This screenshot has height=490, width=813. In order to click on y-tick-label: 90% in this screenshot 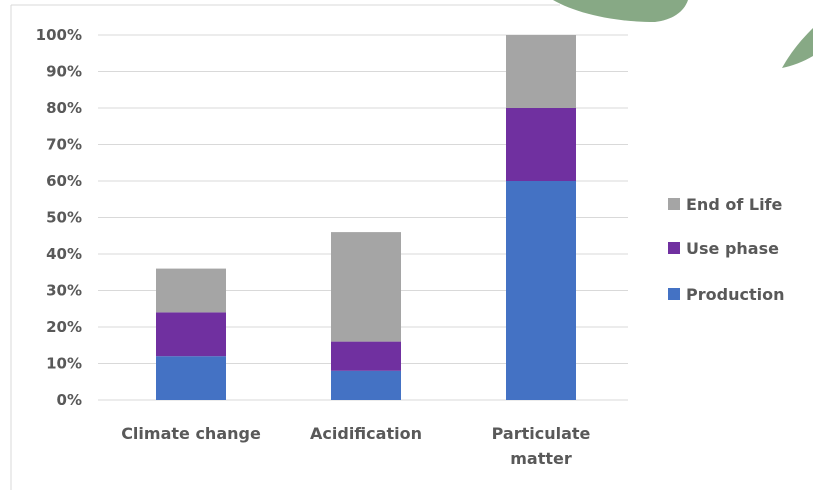, I will do `click(64, 72)`.